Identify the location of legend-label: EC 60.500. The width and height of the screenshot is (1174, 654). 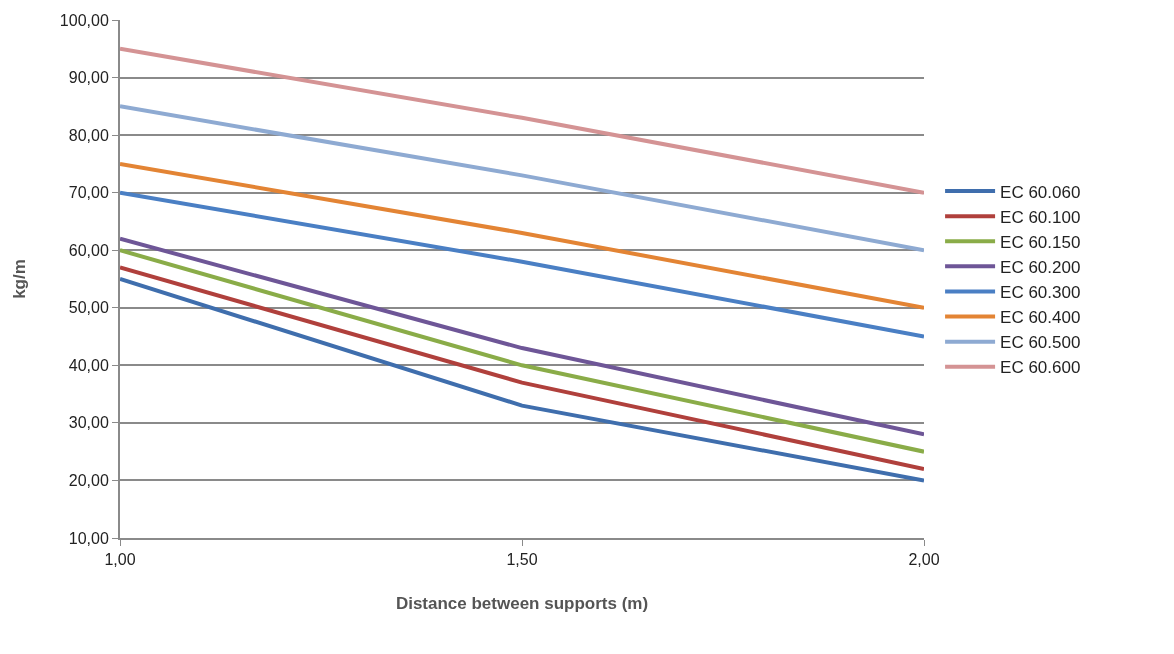
(1040, 343).